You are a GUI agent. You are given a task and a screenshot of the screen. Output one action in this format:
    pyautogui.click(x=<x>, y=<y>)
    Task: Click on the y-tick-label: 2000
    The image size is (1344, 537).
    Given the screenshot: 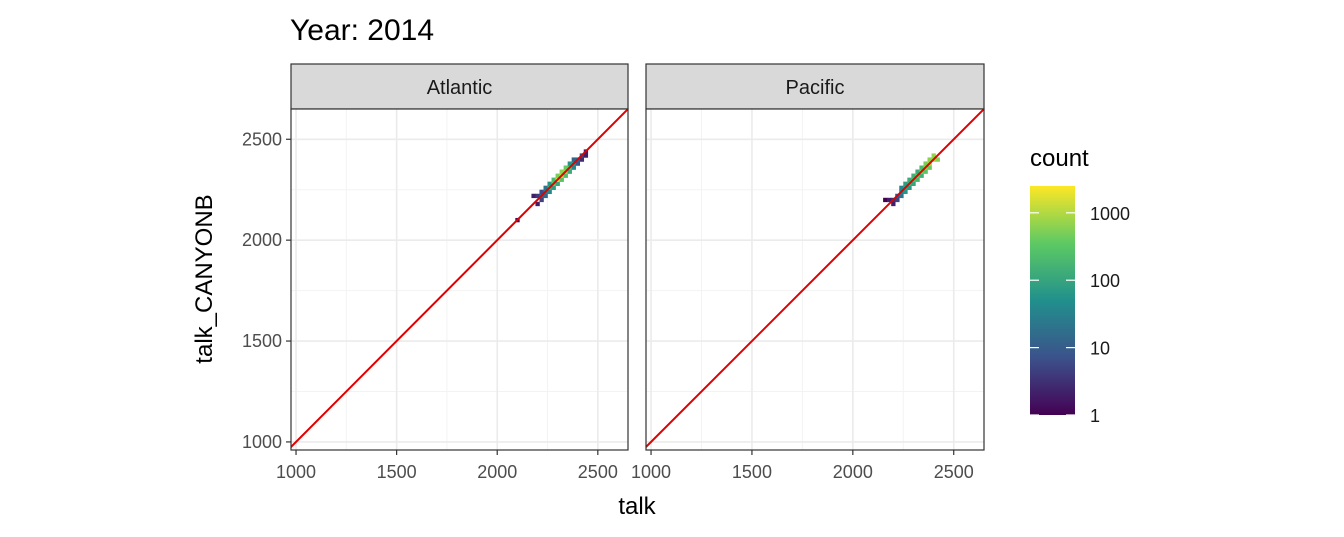 What is the action you would take?
    pyautogui.click(x=262, y=240)
    